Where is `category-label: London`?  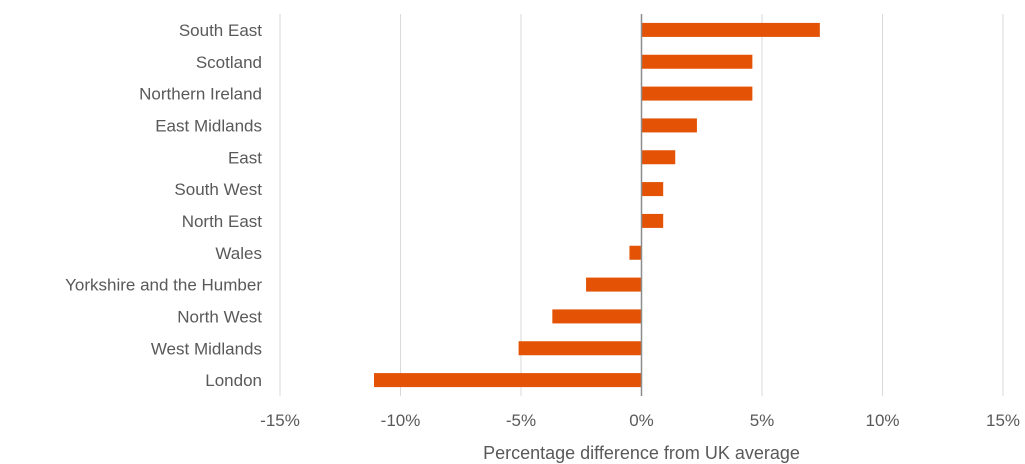 category-label: London is located at coordinates (233, 380).